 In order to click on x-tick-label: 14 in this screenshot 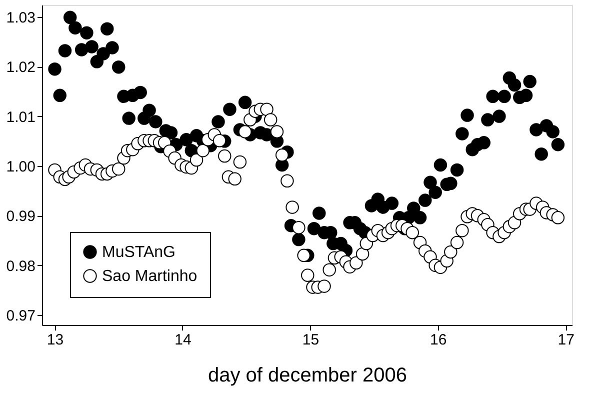, I will do `click(183, 340)`.